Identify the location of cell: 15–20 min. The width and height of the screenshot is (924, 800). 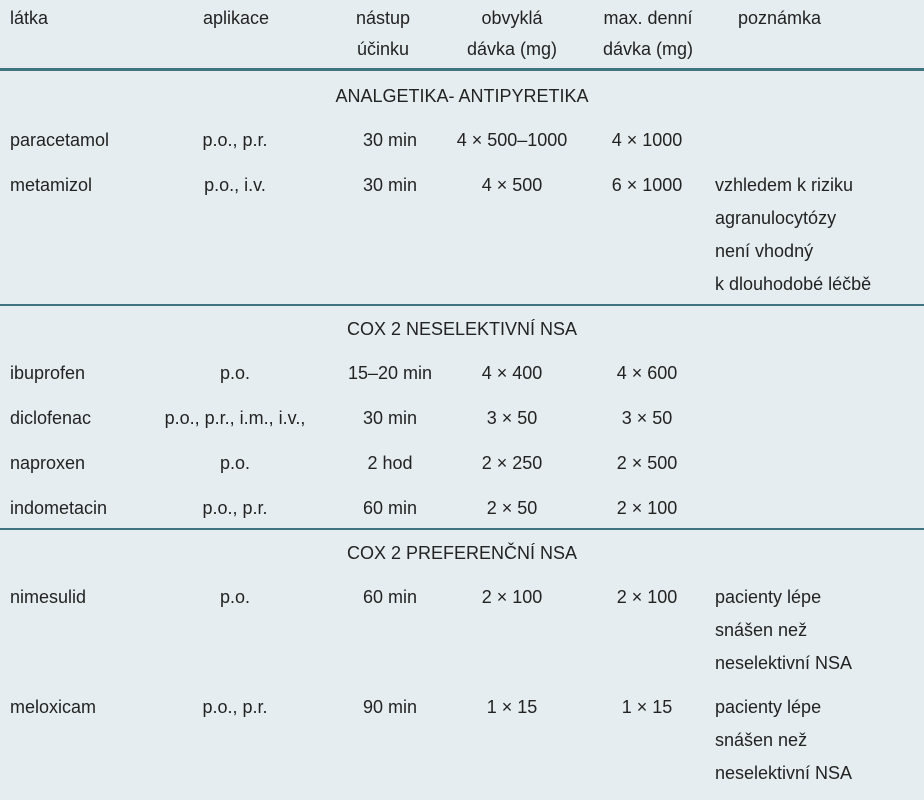
(390, 373).